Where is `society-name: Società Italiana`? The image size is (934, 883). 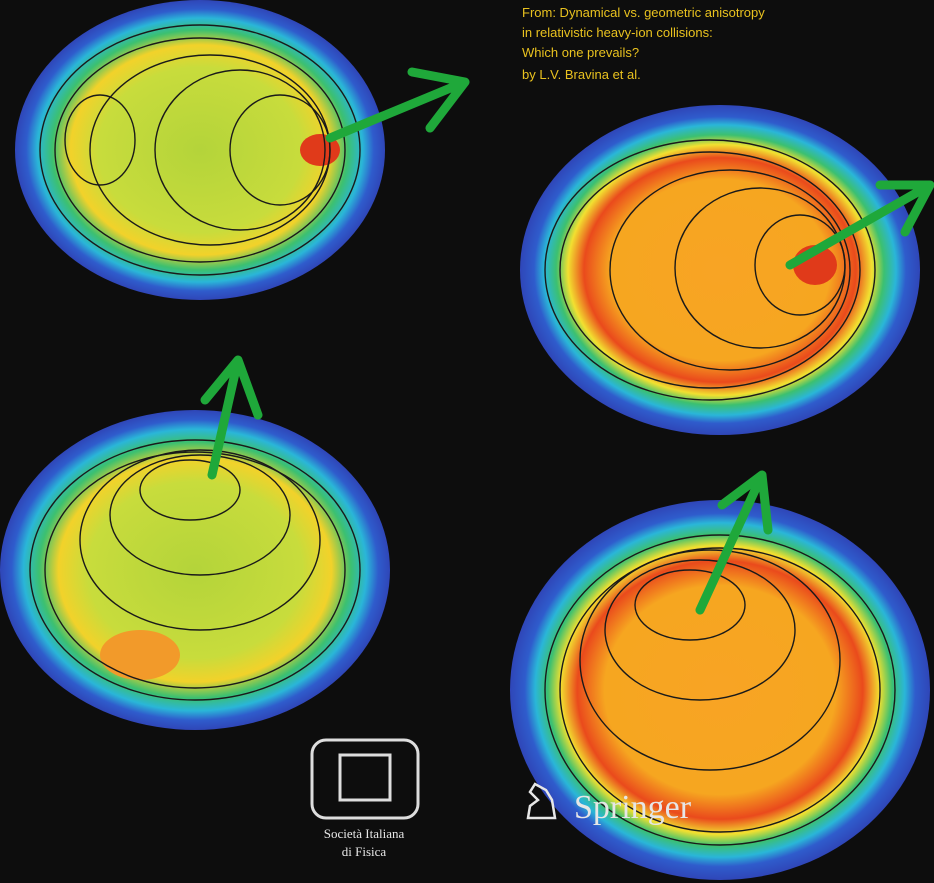
society-name: Società Italiana is located at coordinates (364, 833).